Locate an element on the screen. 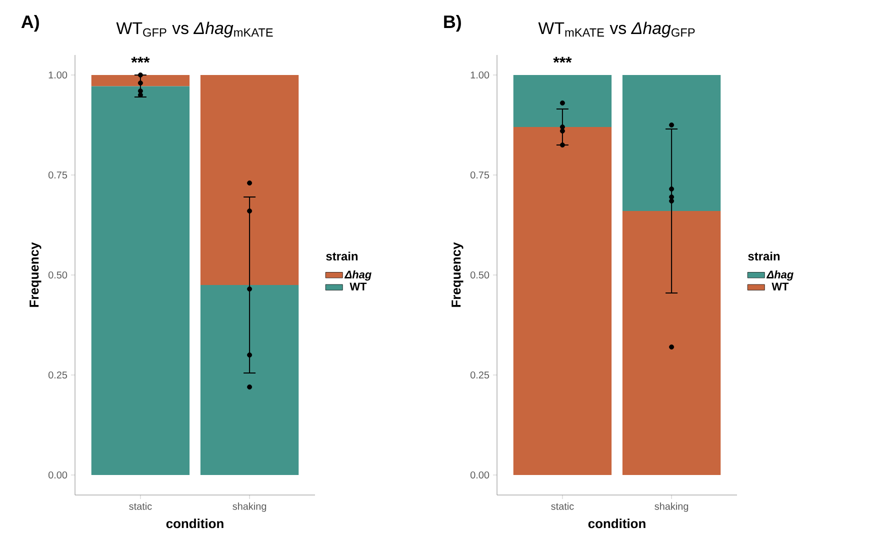 The image size is (870, 540). chart-title: WT$_{mKATE}$ vs Δhag$_{GFP}$ is located at coordinates (616, 30).